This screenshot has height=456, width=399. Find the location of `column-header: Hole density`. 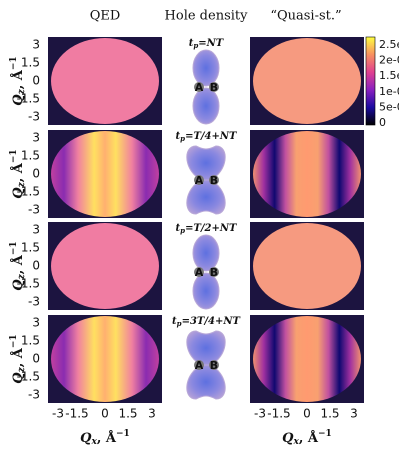

column-header: Hole density is located at coordinates (207, 16).